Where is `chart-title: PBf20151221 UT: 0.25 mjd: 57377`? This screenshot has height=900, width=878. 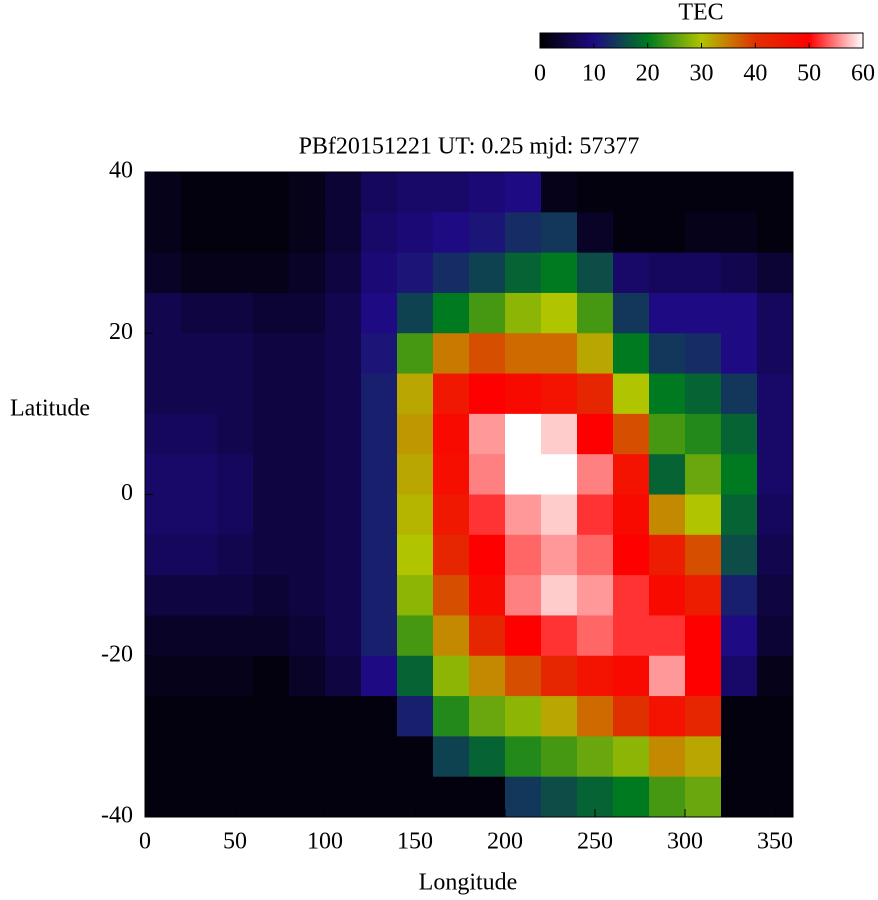
chart-title: PBf20151221 UT: 0.25 mjd: 57377 is located at coordinates (469, 147).